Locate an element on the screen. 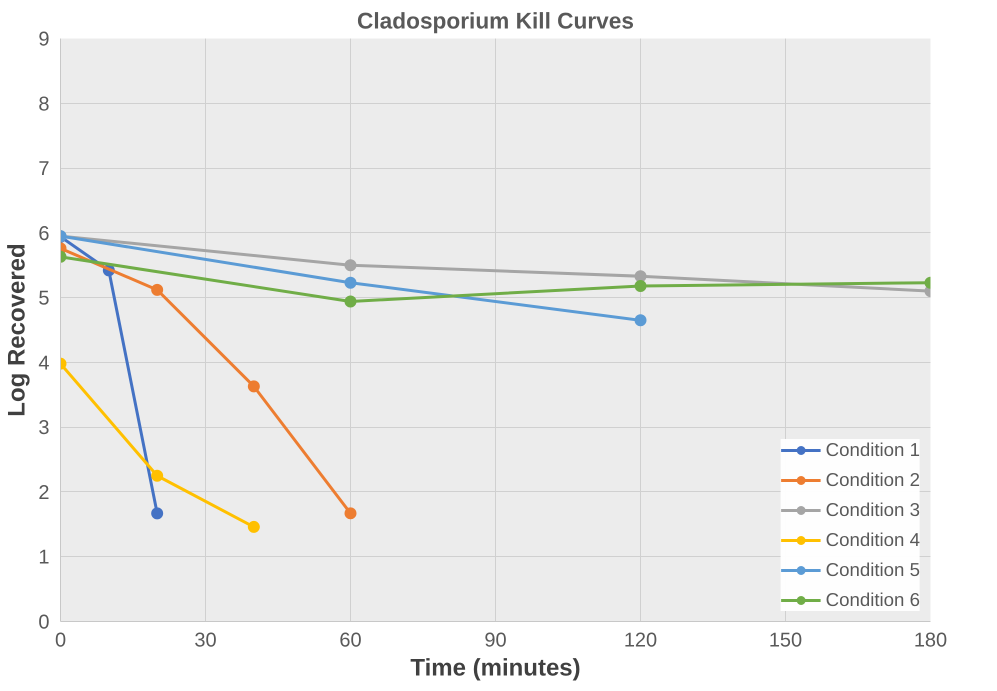 The height and width of the screenshot is (691, 997). legend-label: Condition 4 is located at coordinates (873, 540).